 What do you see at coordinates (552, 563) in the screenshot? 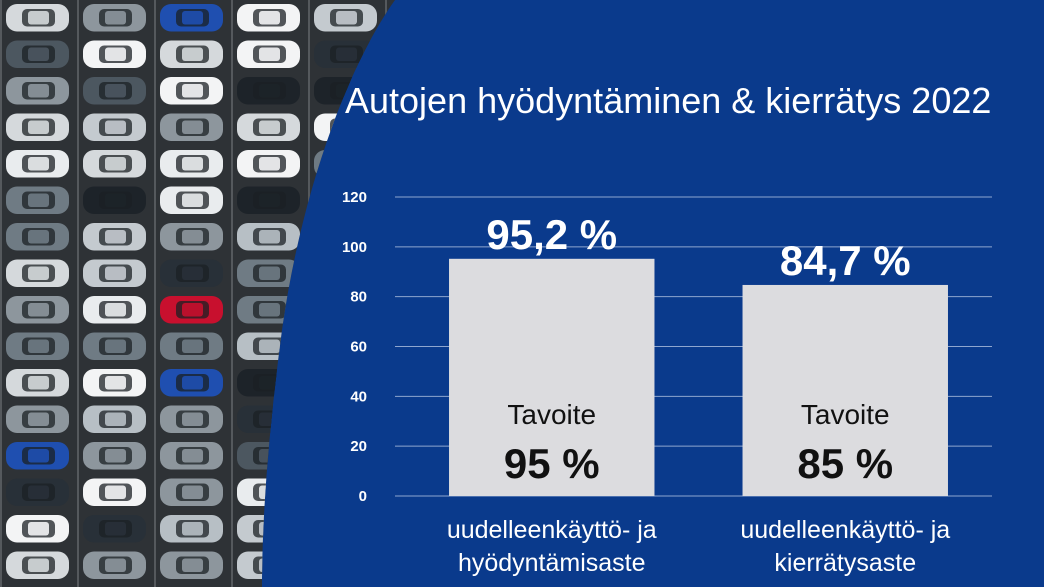
I see `category-label: hyödyntämisaste` at bounding box center [552, 563].